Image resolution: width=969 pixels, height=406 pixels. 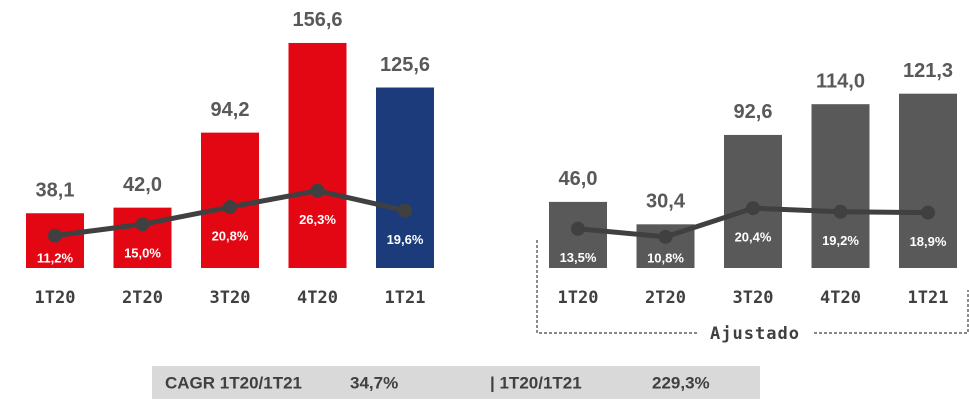 I want to click on footer-value: 229,3%, so click(x=681, y=382).